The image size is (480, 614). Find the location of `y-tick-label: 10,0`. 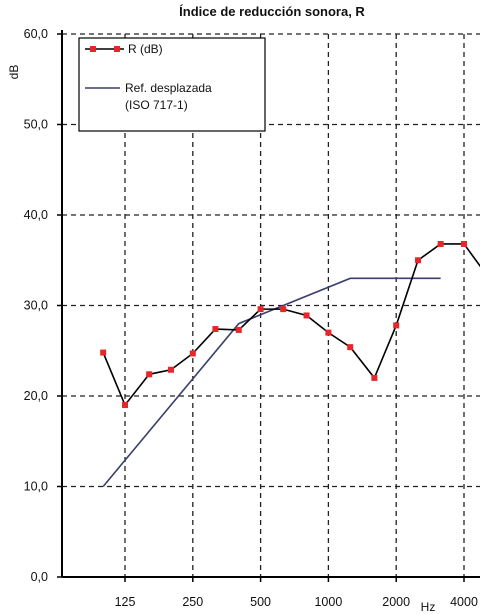

y-tick-label: 10,0 is located at coordinates (36, 487).